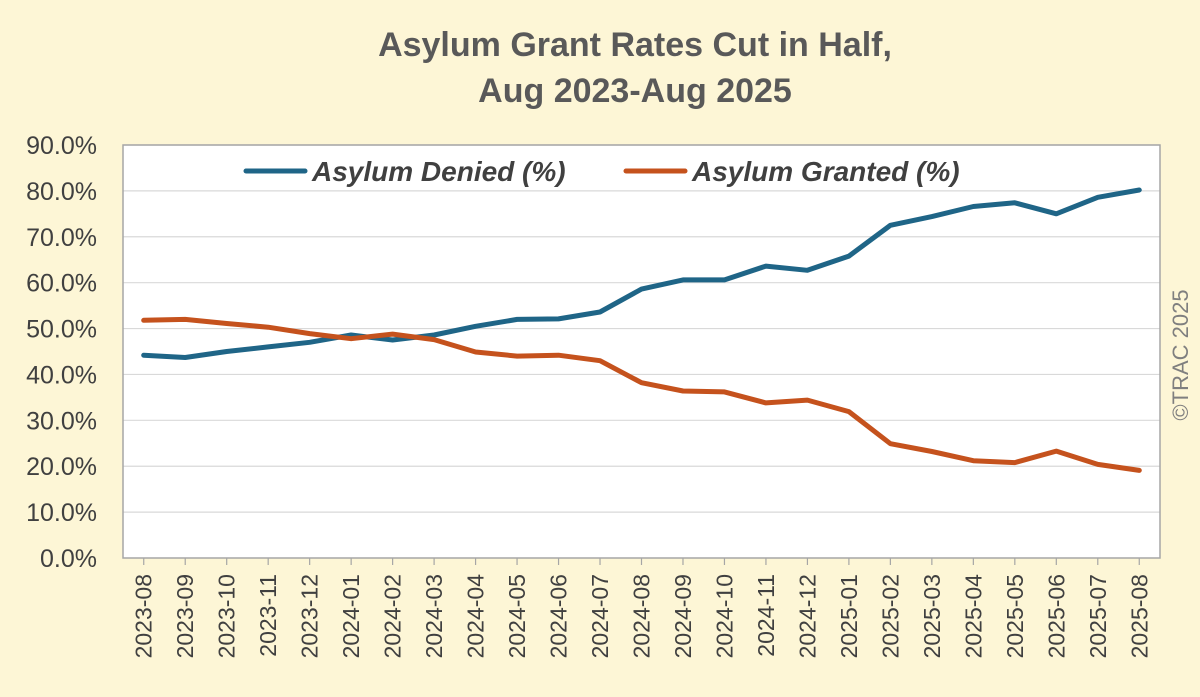 The image size is (1200, 697). I want to click on y-tick-label: 60.0%, so click(61, 284).